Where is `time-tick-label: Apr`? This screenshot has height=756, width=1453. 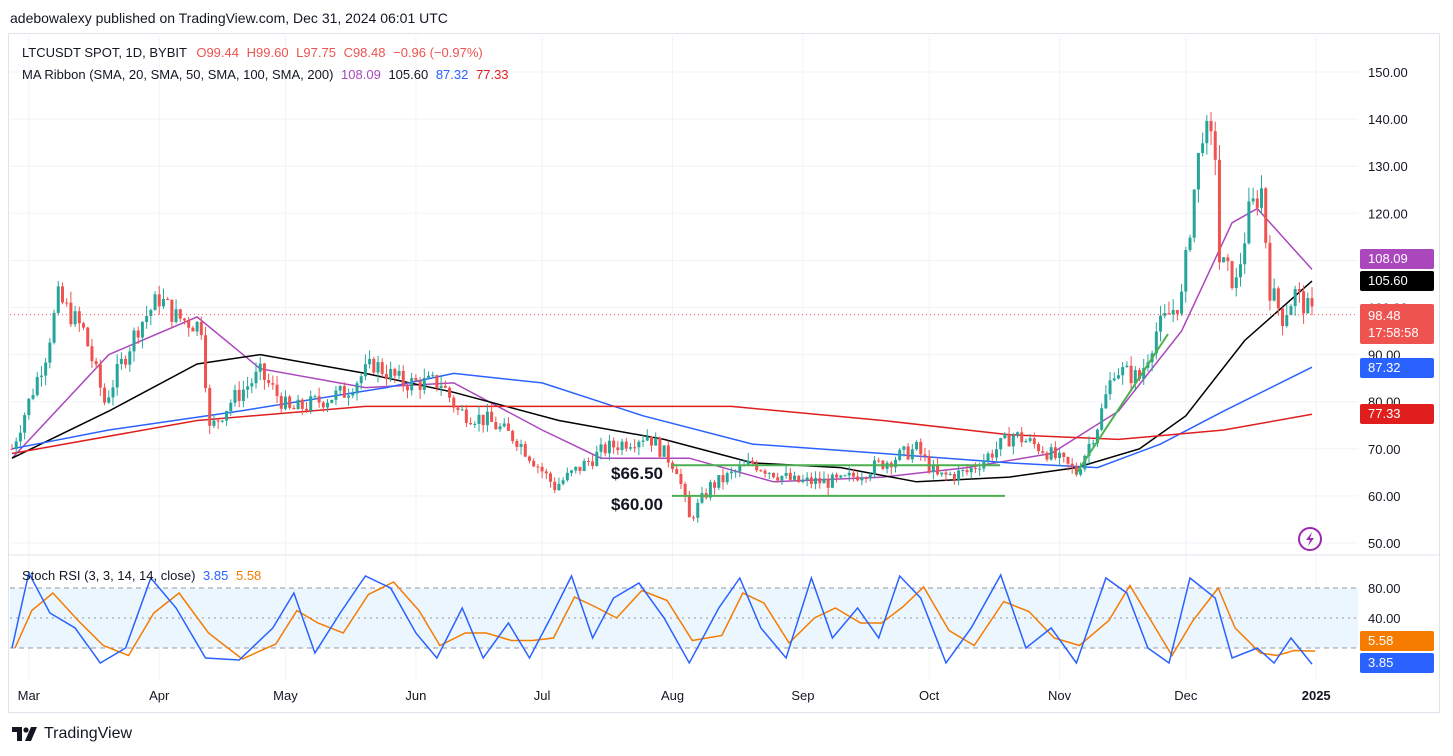 time-tick-label: Apr is located at coordinates (159, 695).